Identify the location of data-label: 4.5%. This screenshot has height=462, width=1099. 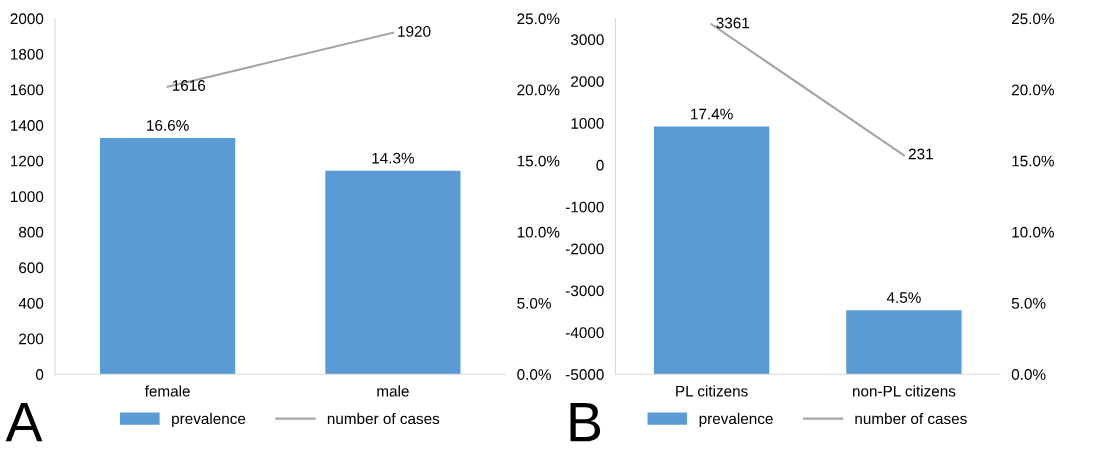
(903, 297).